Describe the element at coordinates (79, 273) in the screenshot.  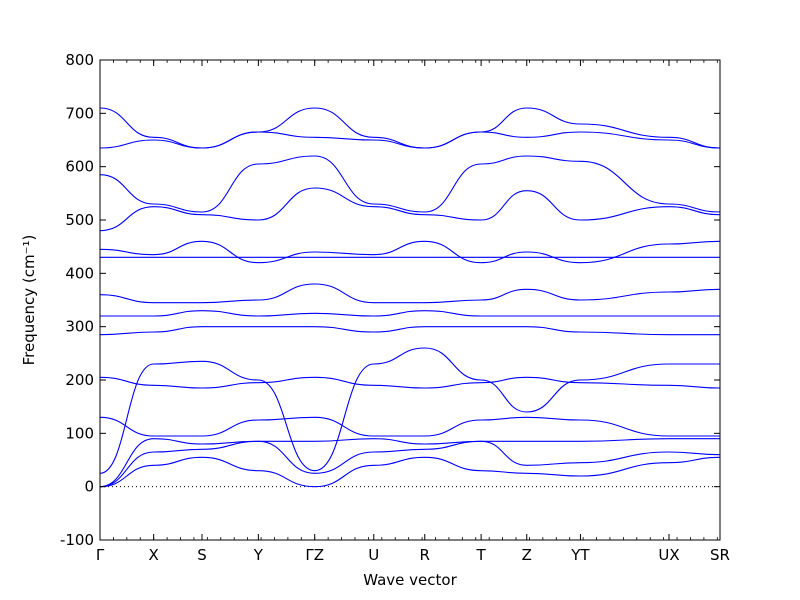
I see `y-tick-label: 400` at that location.